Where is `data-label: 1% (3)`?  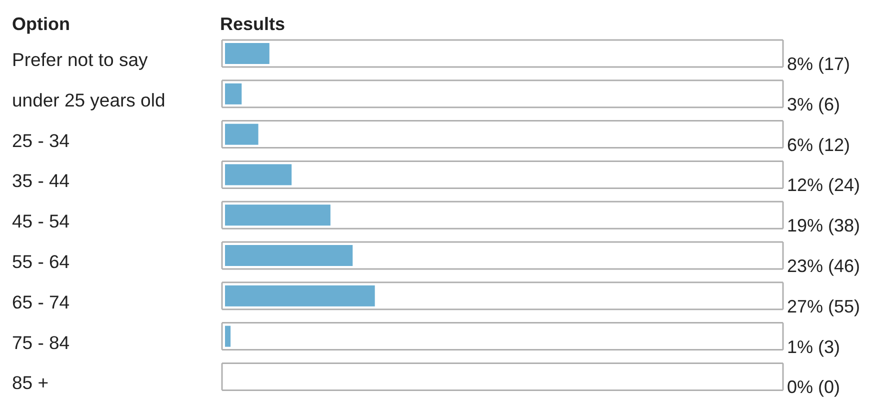 data-label: 1% (3) is located at coordinates (813, 346).